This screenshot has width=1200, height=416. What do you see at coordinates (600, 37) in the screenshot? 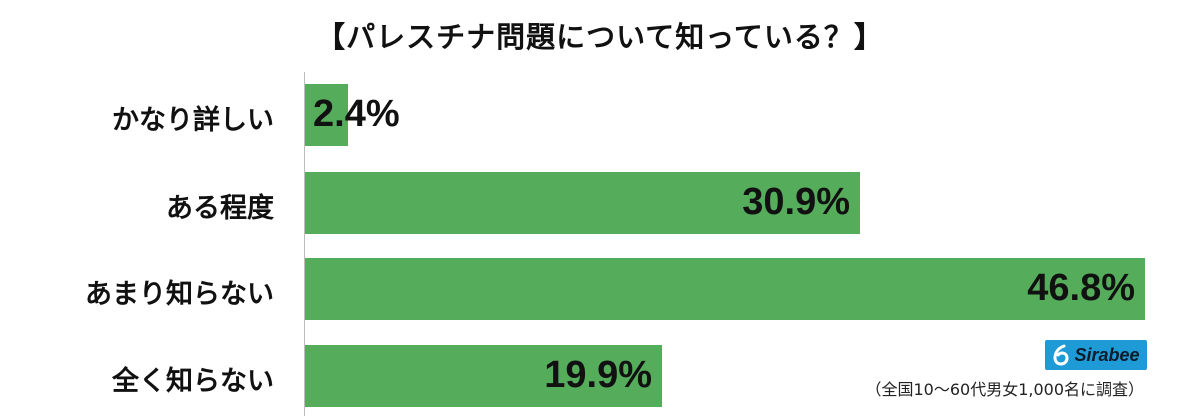
I see `chart-title: 【パレスチナ問題について知っている？】` at bounding box center [600, 37].